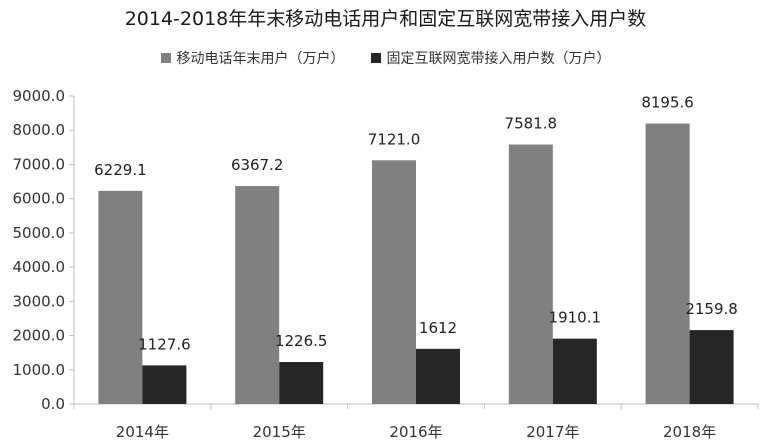 The width and height of the screenshot is (771, 444). What do you see at coordinates (260, 59) in the screenshot?
I see `legend-label-mobile: 移动电话年末用户（万户）` at bounding box center [260, 59].